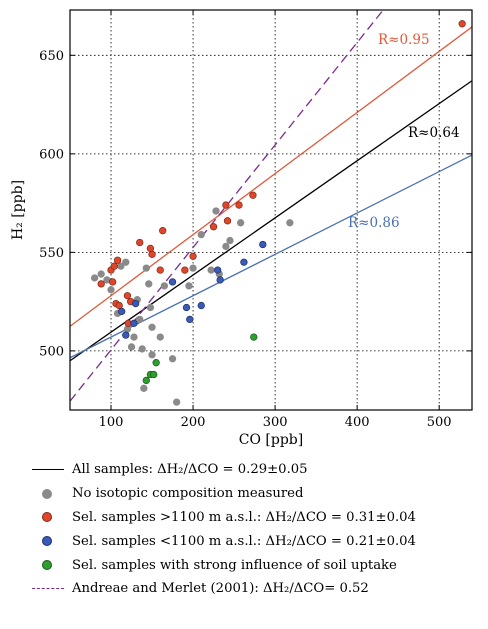 This screenshot has width=488, height=629. What do you see at coordinates (439, 422) in the screenshot?
I see `x-tick-label: 500` at bounding box center [439, 422].